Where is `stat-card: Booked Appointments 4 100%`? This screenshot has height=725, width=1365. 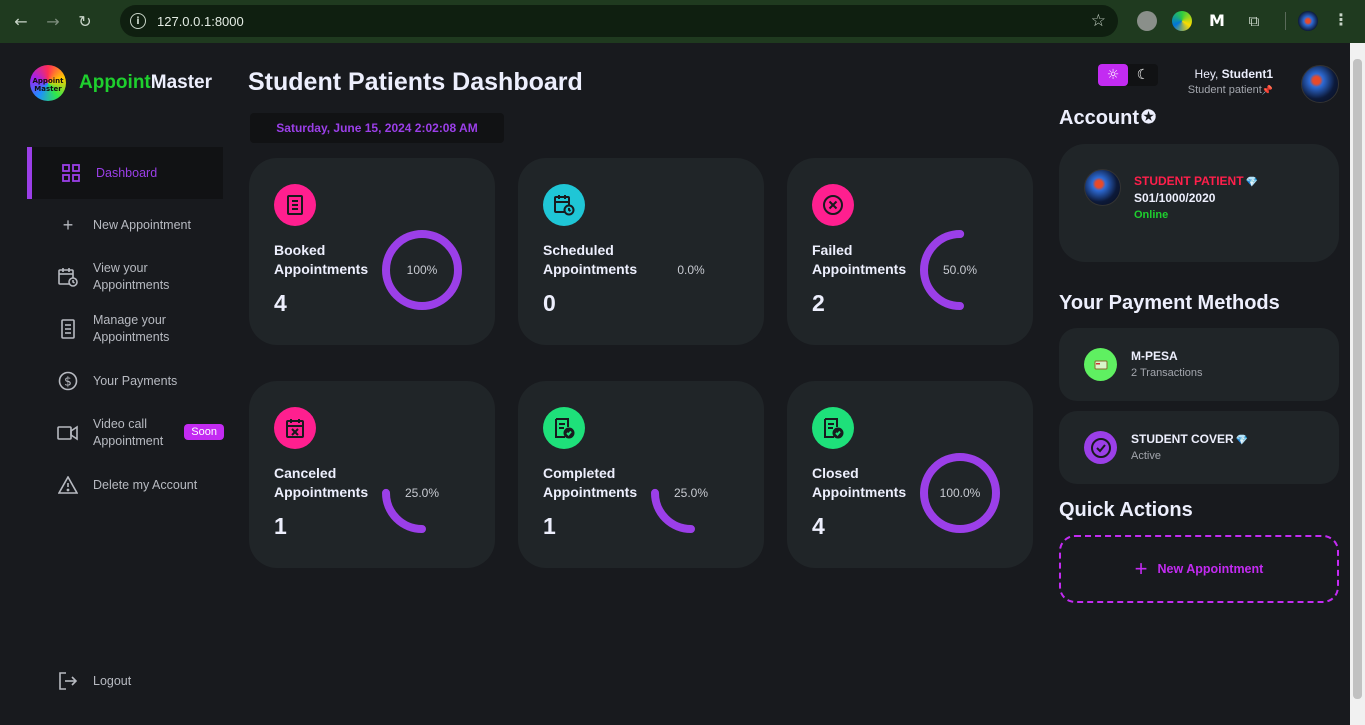
stat-card: Booked Appointments 4 100% is located at coordinates (372, 251).